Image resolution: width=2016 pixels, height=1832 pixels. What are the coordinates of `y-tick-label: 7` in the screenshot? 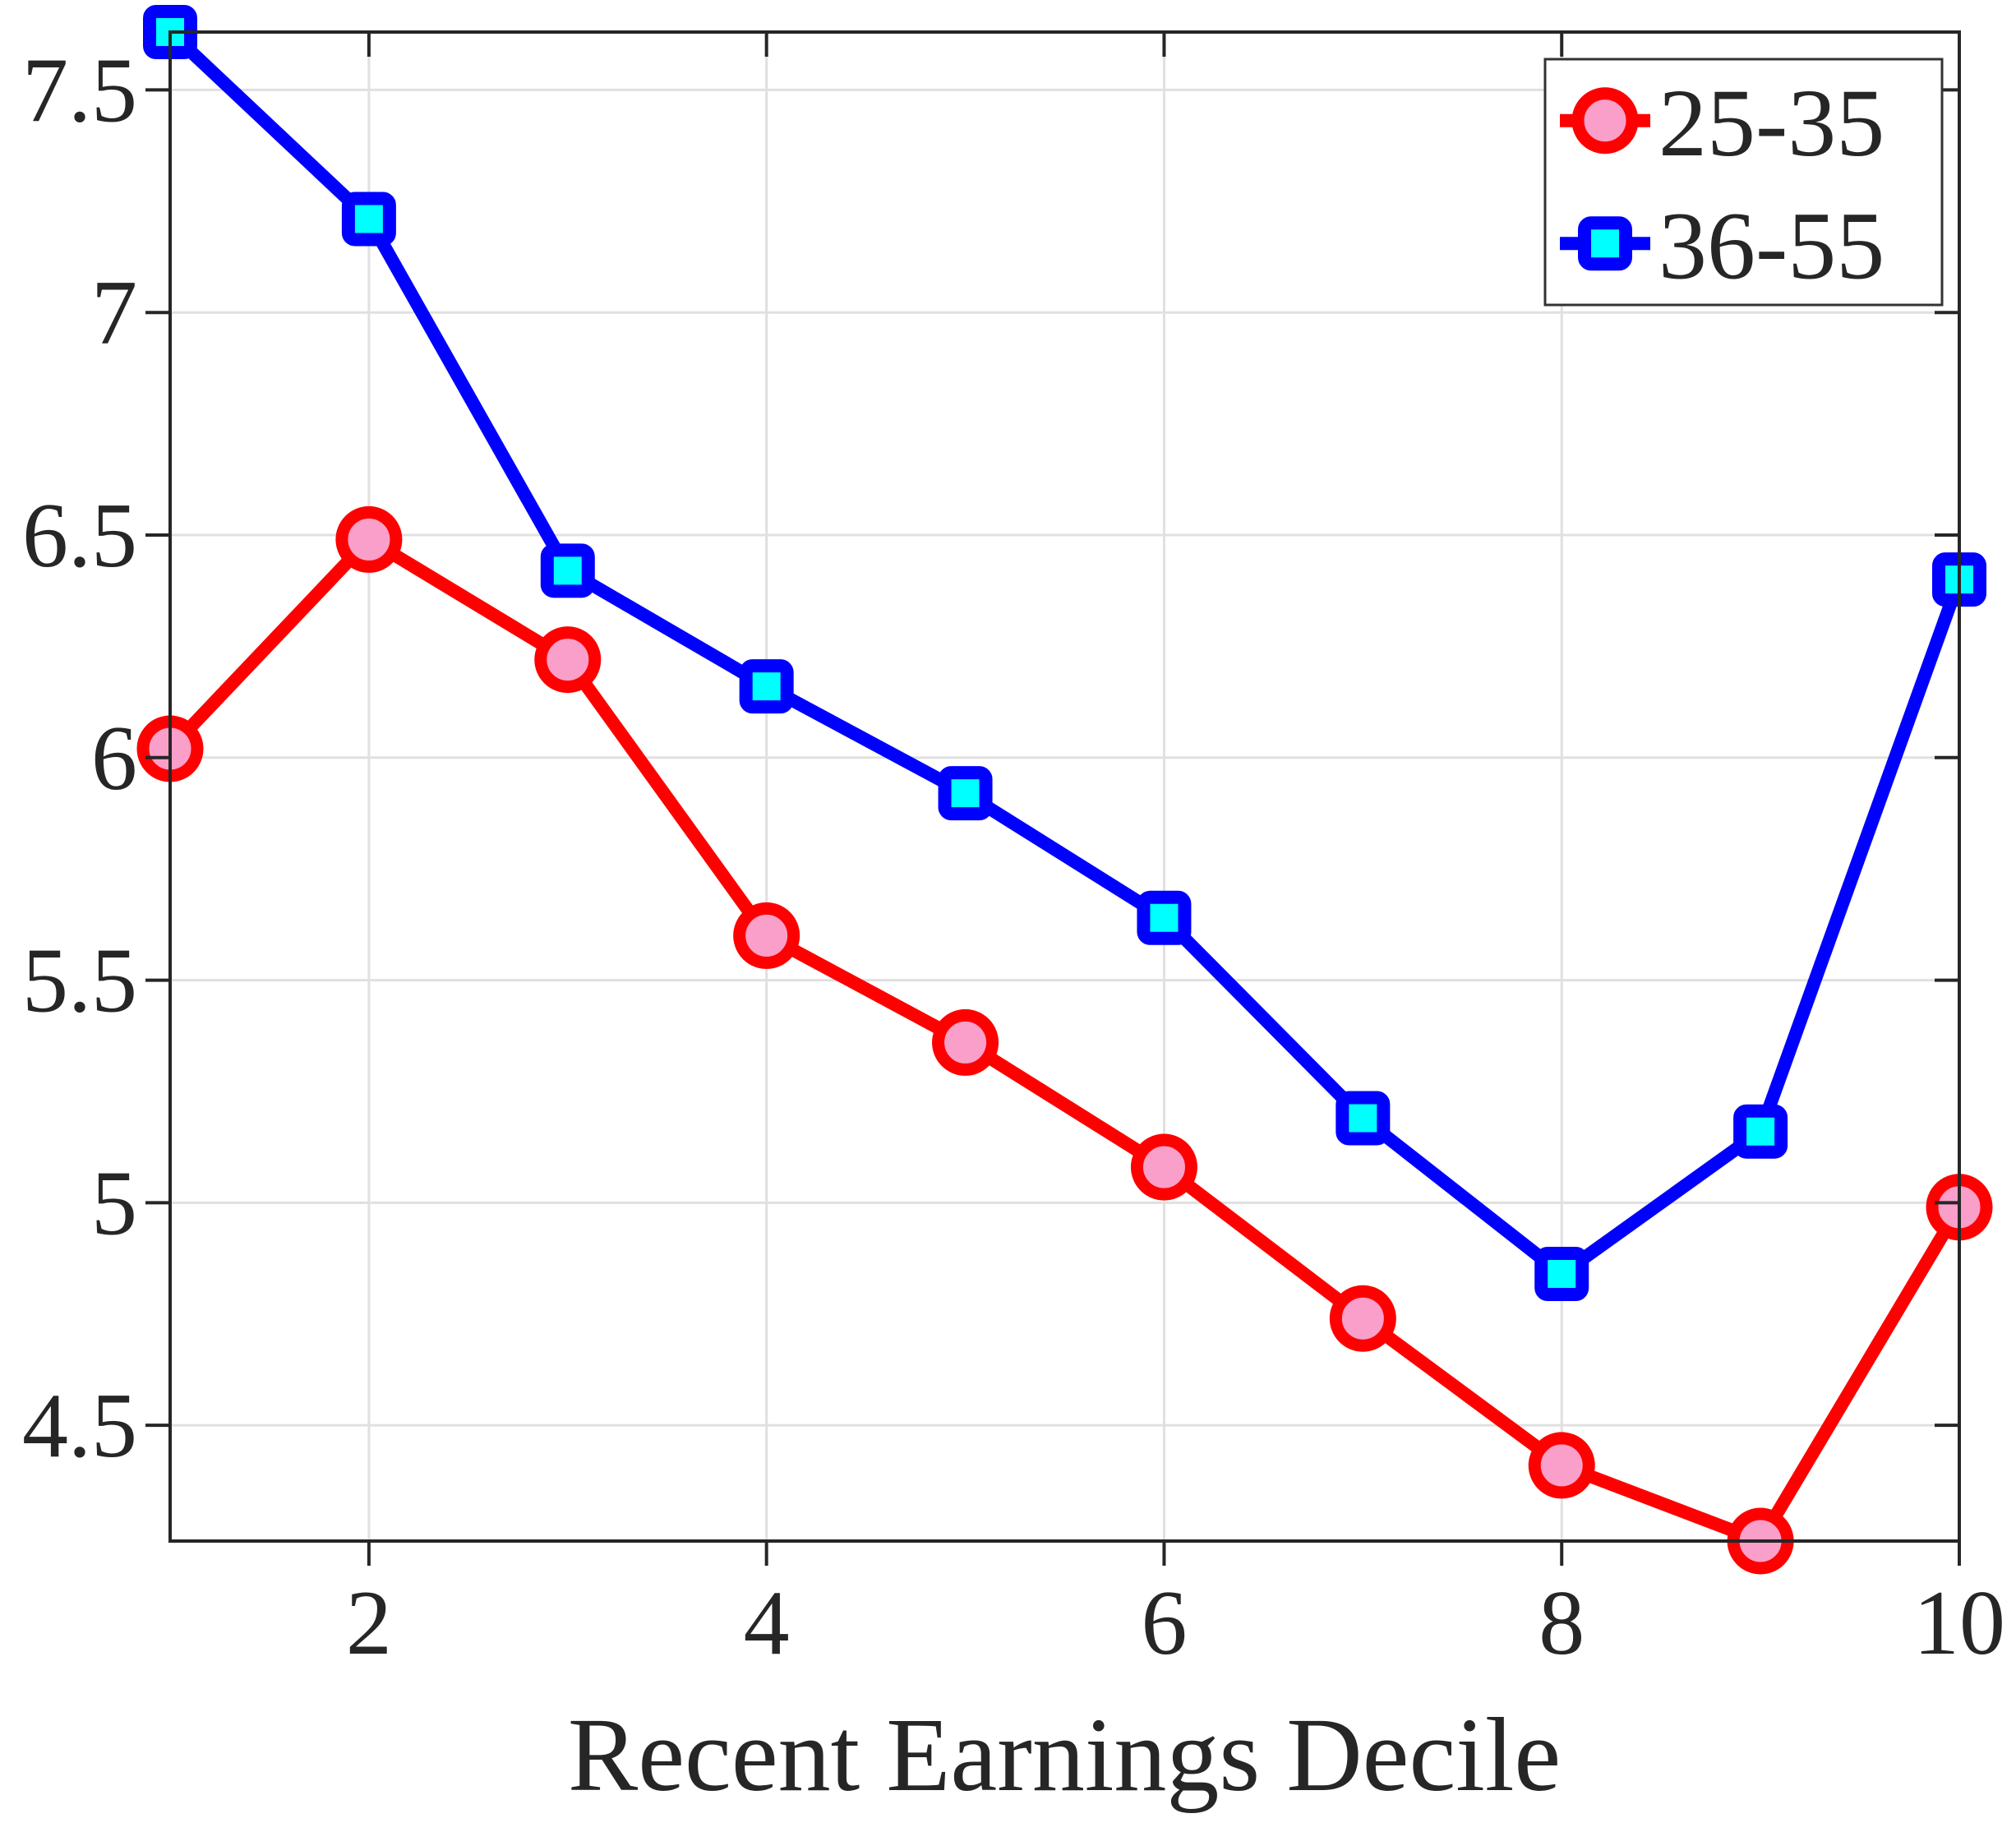 It's located at (114, 313).